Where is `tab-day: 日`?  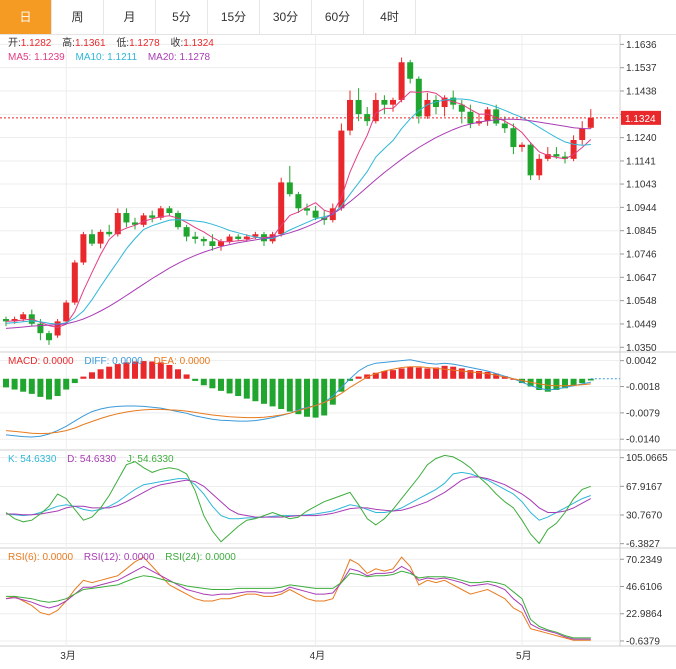
tab-day: 日 is located at coordinates (26, 17).